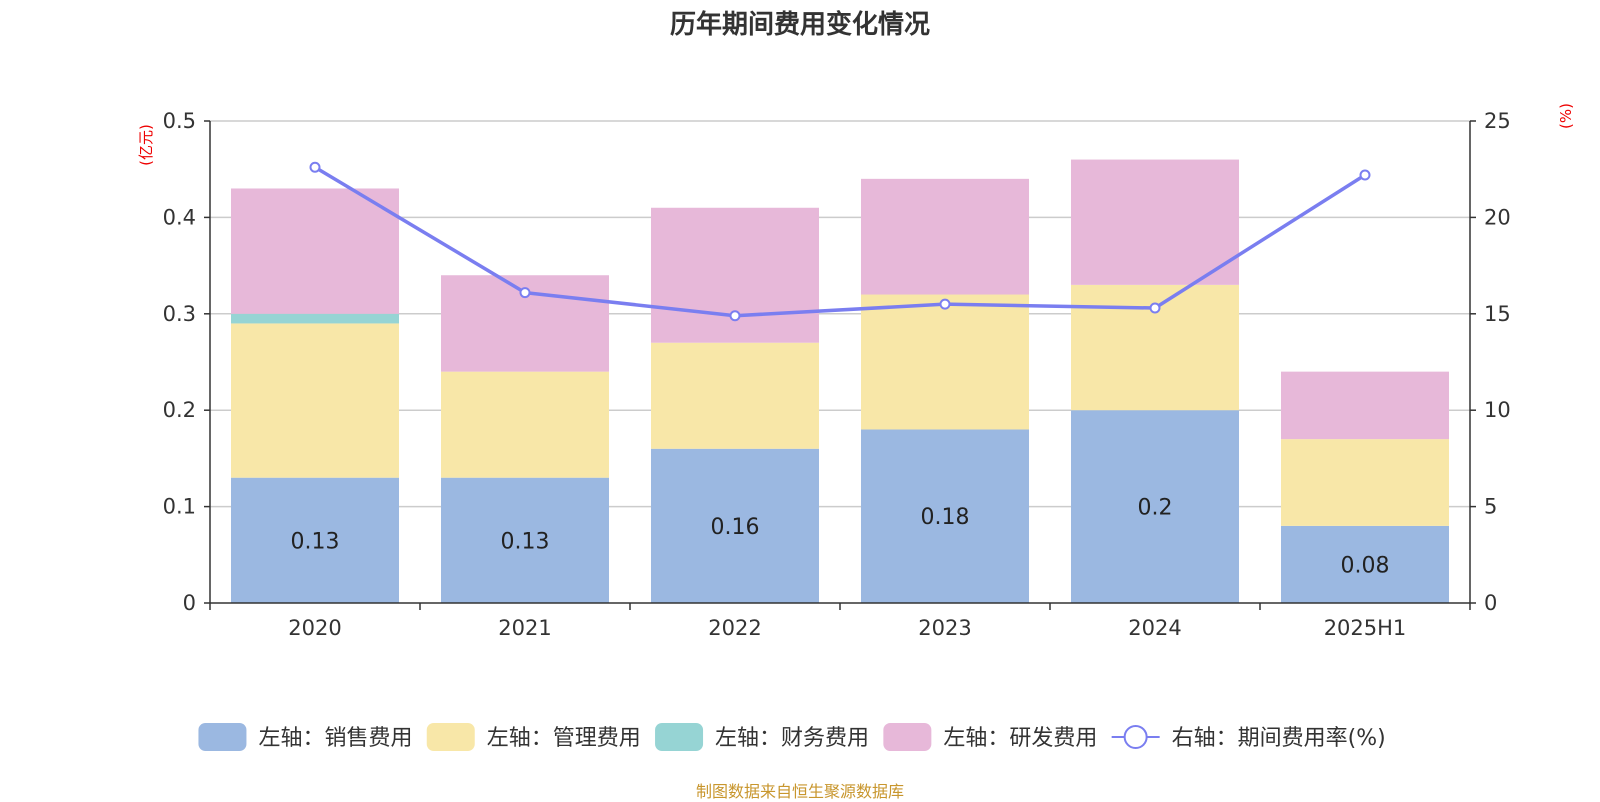 The height and width of the screenshot is (802, 1600). Describe the element at coordinates (524, 628) in the screenshot. I see `x-axis-tick-label: 2021` at that location.